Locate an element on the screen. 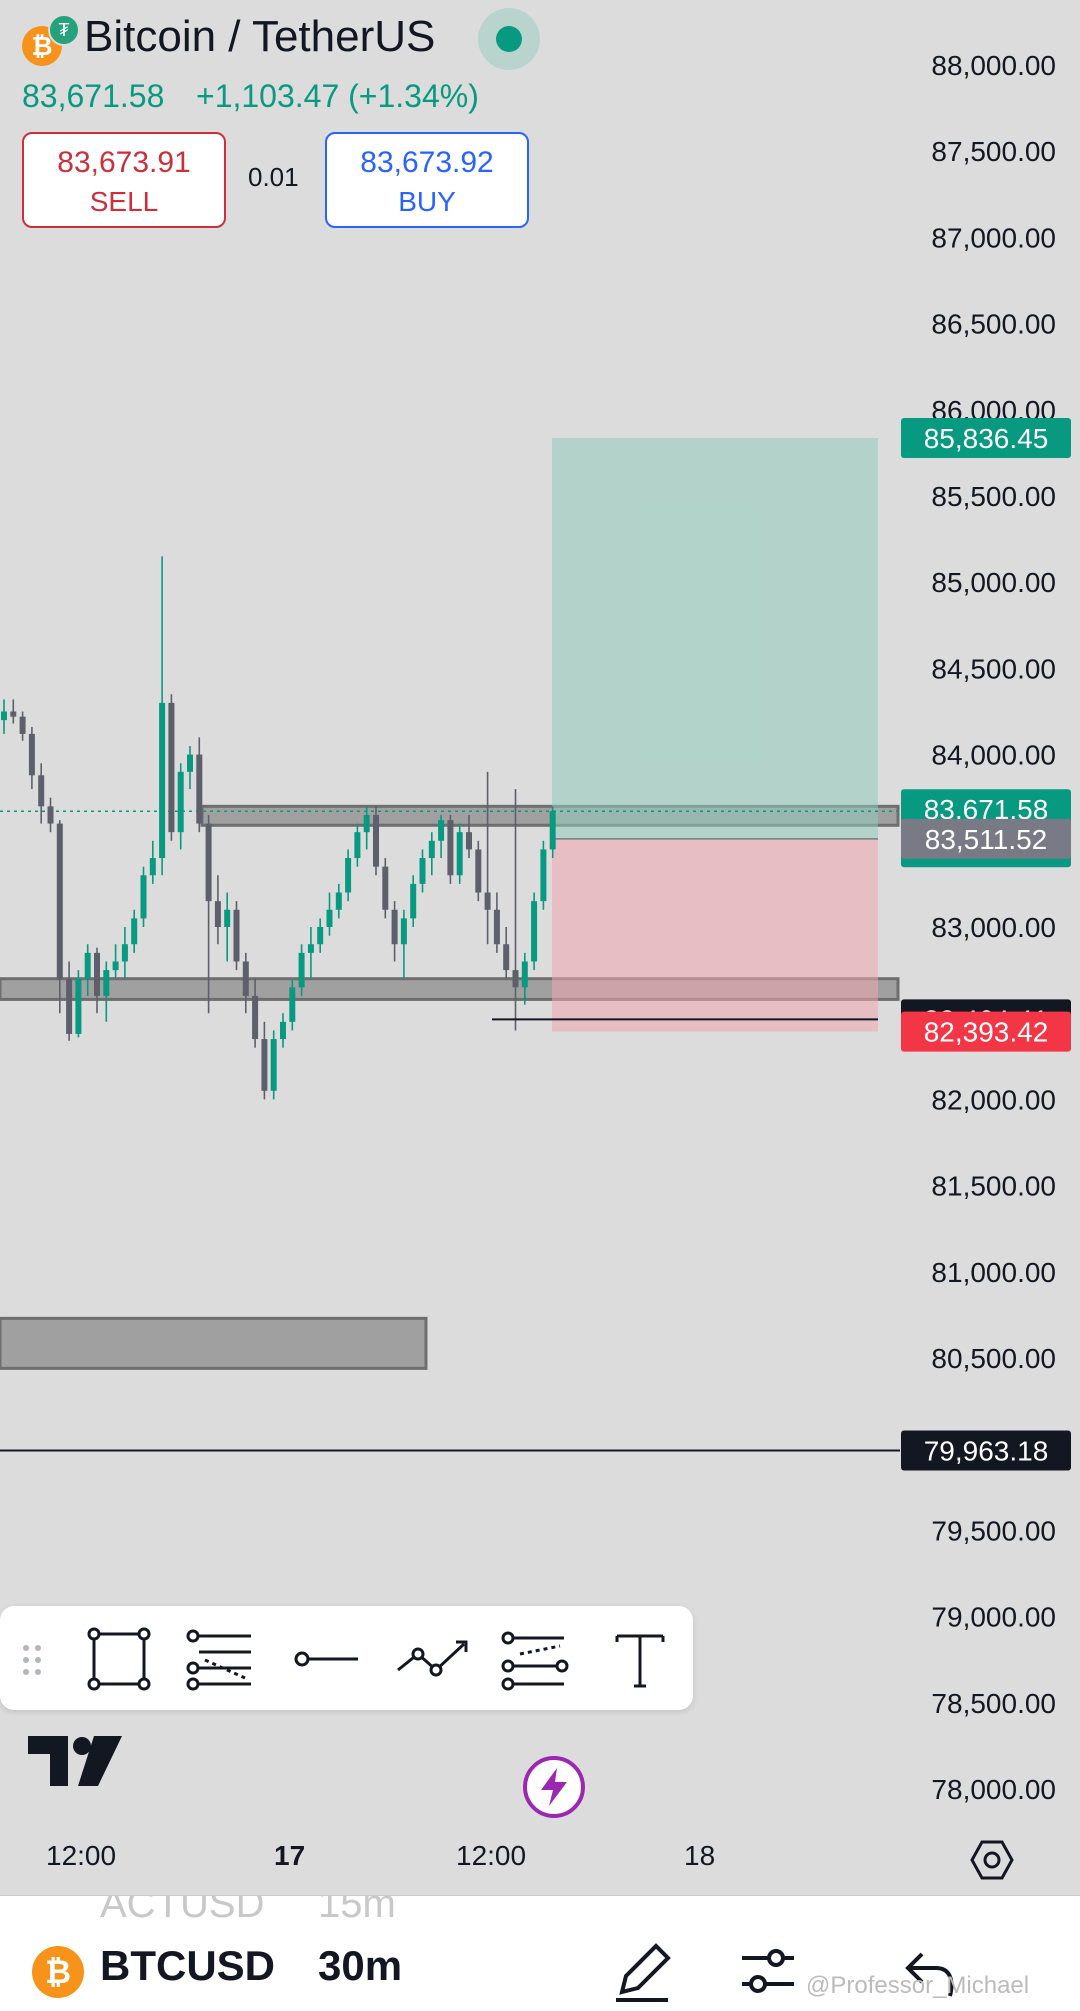 Image resolution: width=1080 pixels, height=2011 pixels. time-tick-3: 18 is located at coordinates (700, 1855).